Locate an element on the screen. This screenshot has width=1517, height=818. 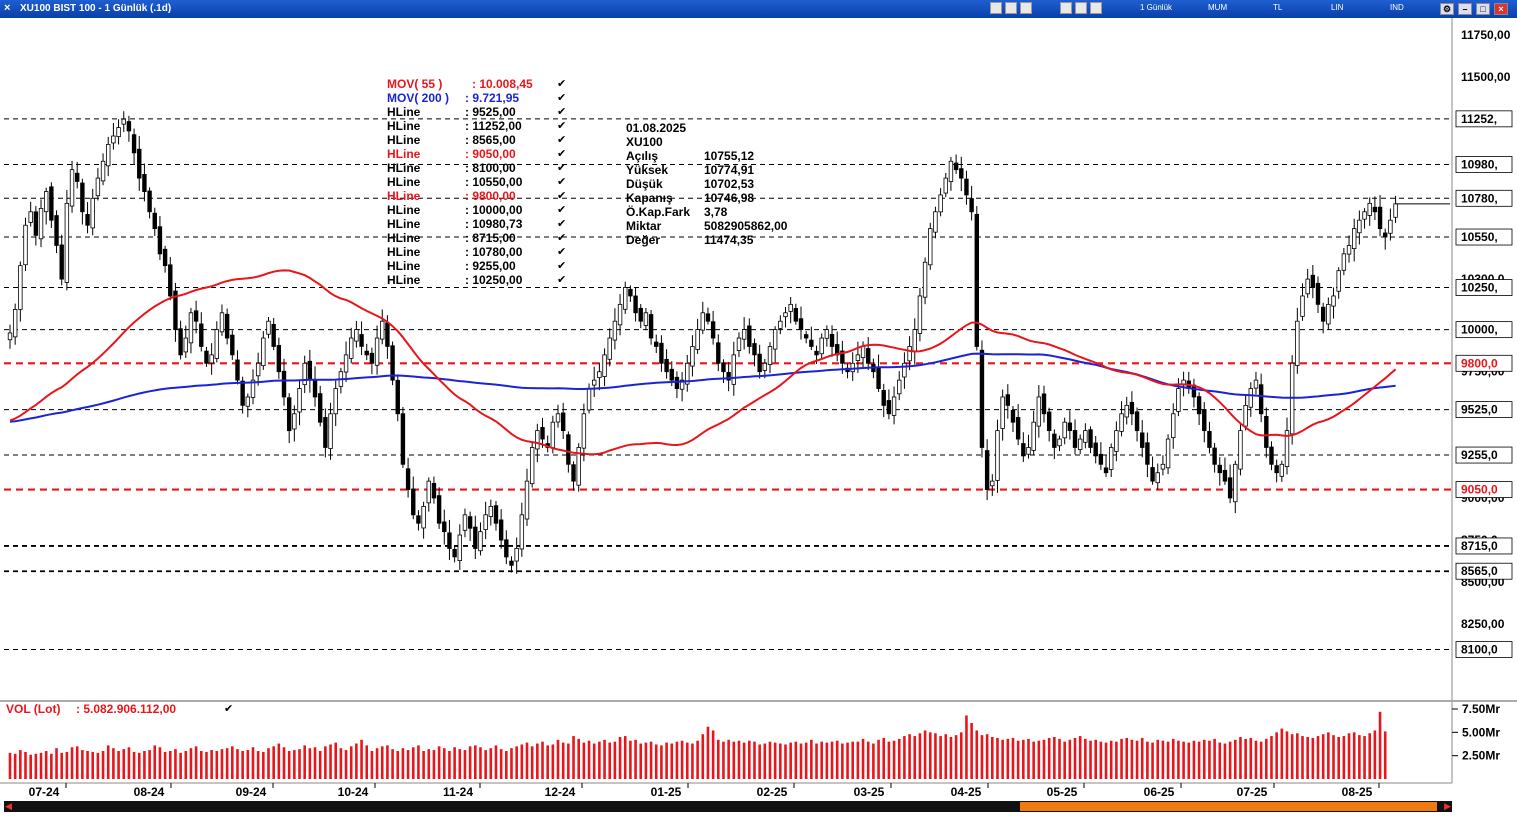
scrollbar-thumb is located at coordinates (1228, 806).